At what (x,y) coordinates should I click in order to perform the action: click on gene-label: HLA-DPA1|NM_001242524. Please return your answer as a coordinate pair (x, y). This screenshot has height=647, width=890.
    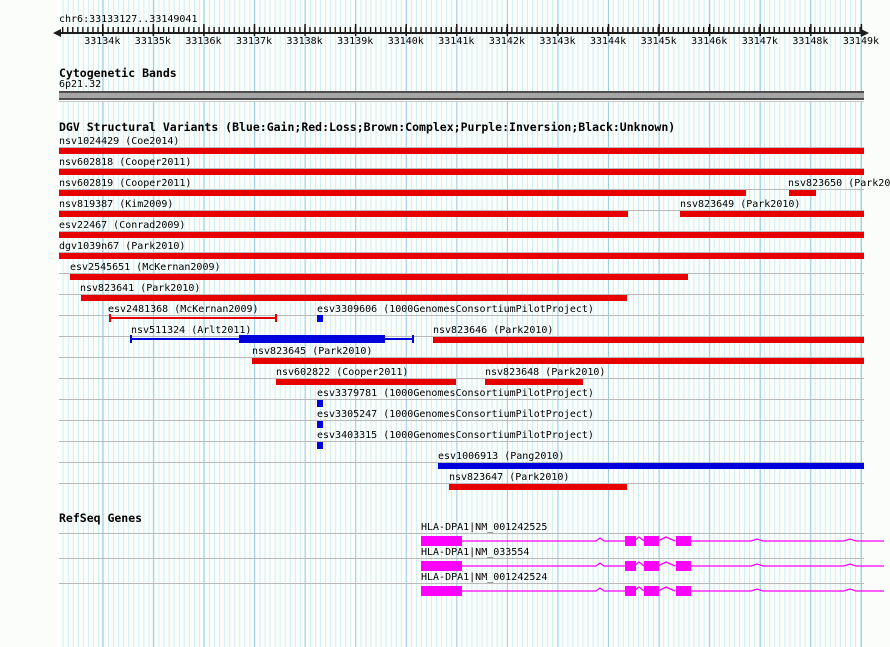
    Looking at the image, I should click on (484, 577).